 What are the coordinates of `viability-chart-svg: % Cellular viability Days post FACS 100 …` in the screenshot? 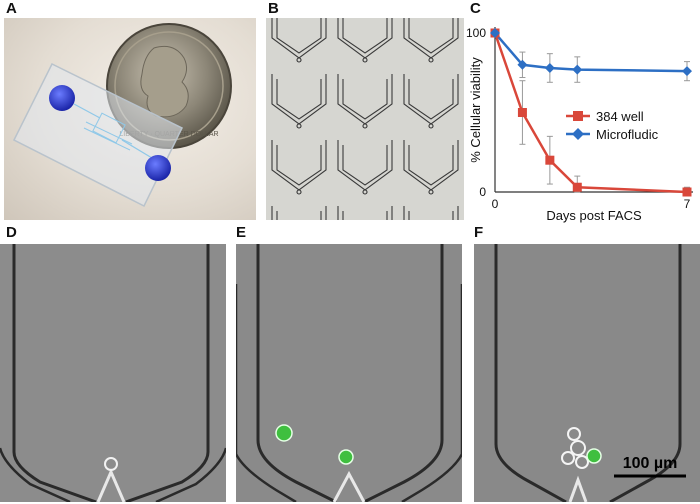 It's located at (579, 124).